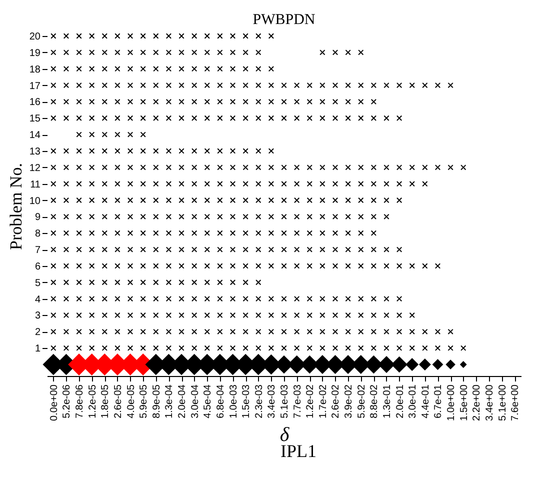  I want to click on x-tick-label: 2.2e+00, so click(477, 402).